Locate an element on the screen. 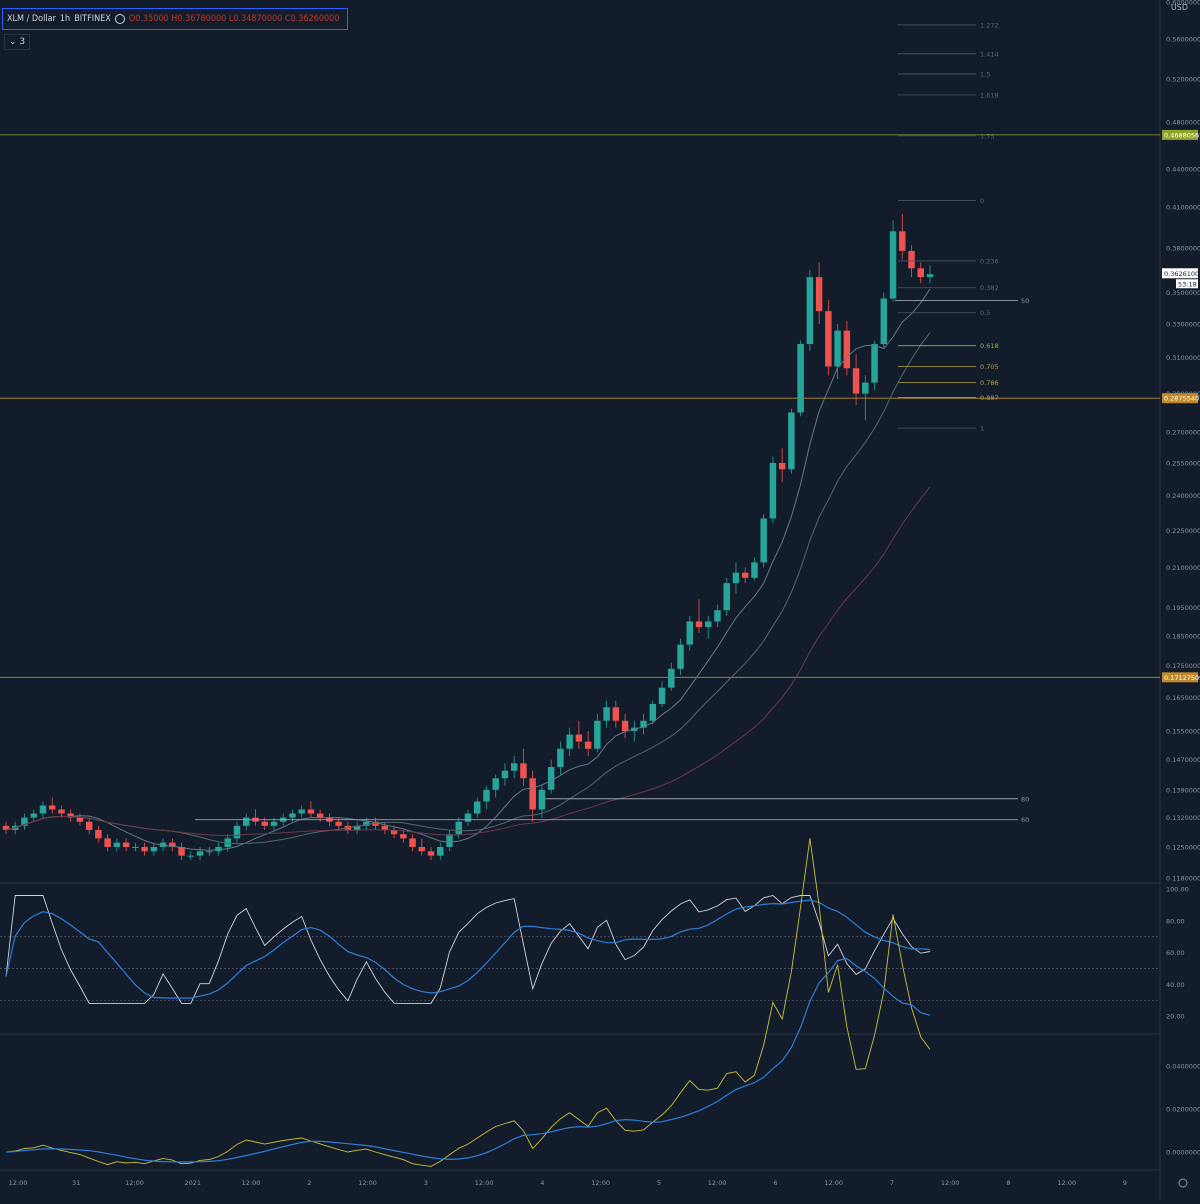 The width and height of the screenshot is (1200, 1204). price-label-text: 0.36261000 is located at coordinates (1182, 274).